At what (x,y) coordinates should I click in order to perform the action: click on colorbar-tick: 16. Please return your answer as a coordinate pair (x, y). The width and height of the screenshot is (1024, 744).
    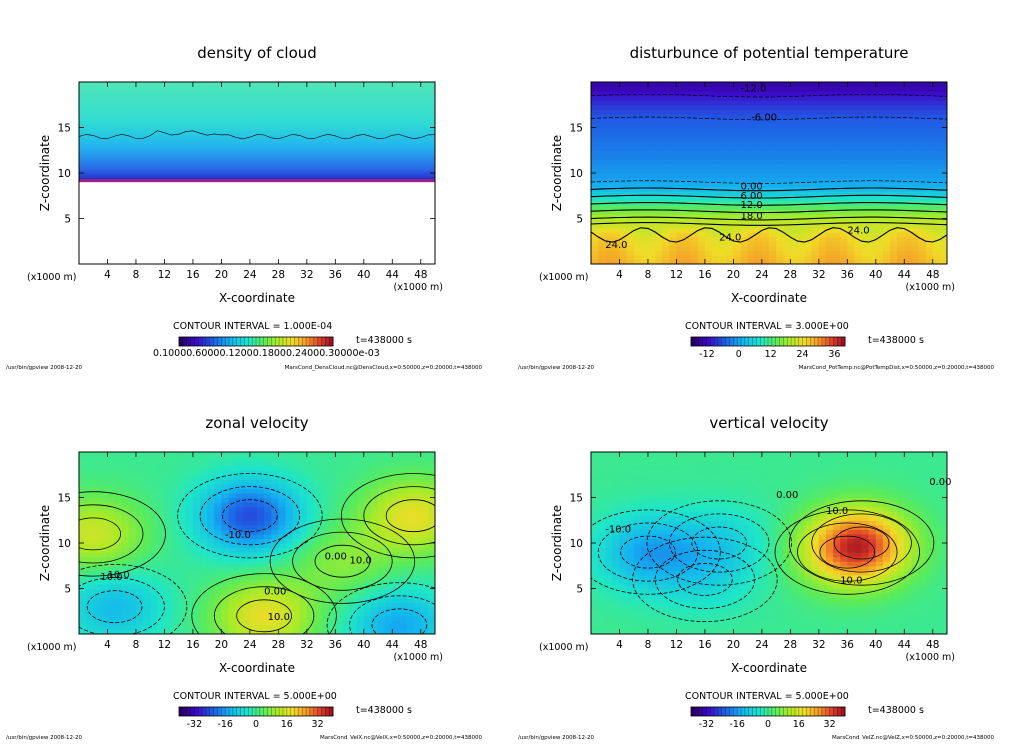
    Looking at the image, I should click on (287, 724).